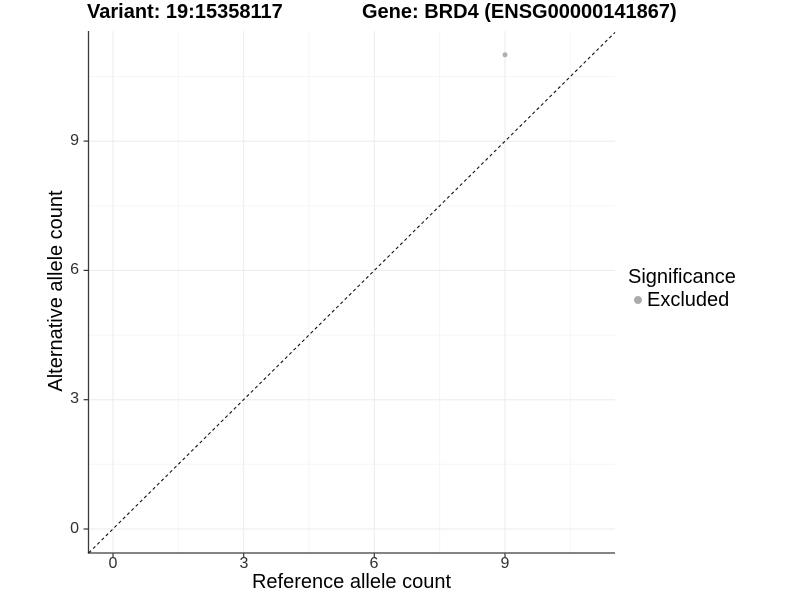 Image resolution: width=800 pixels, height=600 pixels. I want to click on plot-title-gene: Gene: BRD4 (ENSG00000141867), so click(519, 12).